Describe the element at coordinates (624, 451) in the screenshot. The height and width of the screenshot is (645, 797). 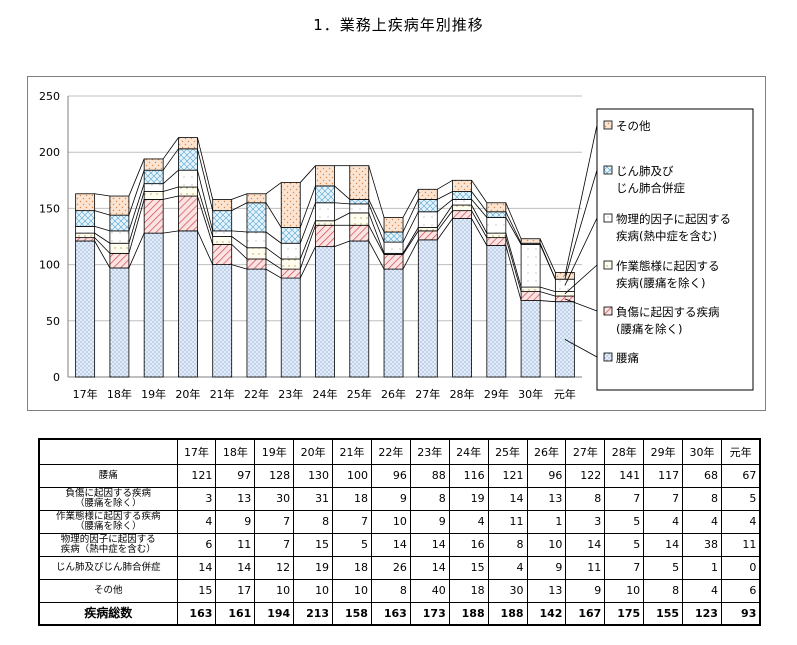
I see `table-header-cell: 28年` at that location.